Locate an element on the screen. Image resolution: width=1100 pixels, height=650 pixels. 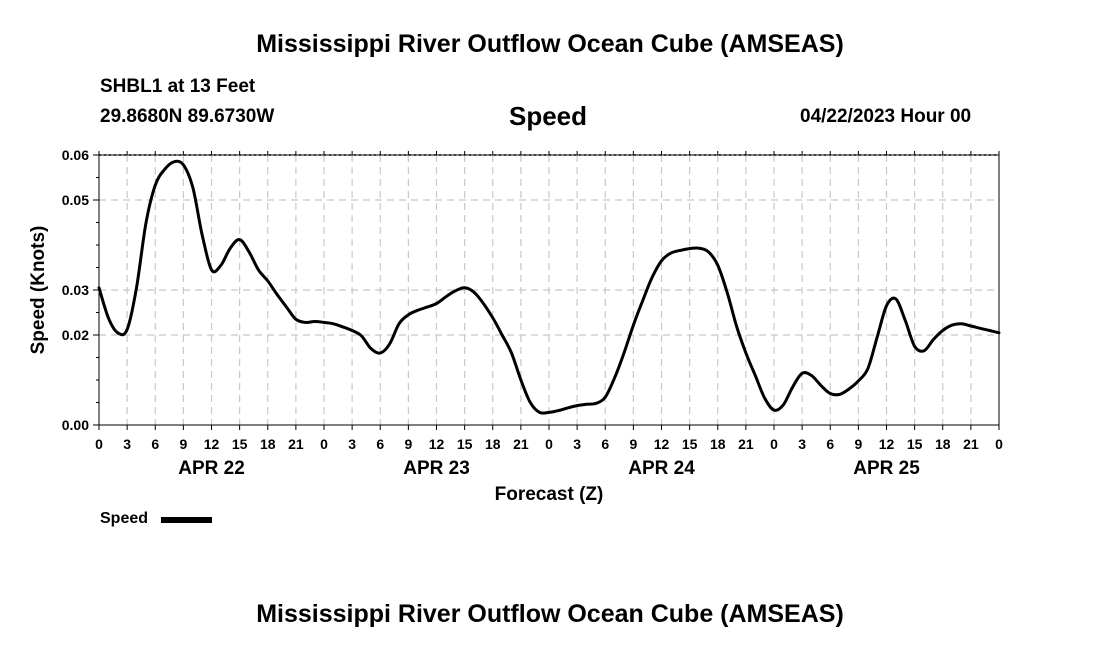
legend-label: Speed is located at coordinates (124, 518).